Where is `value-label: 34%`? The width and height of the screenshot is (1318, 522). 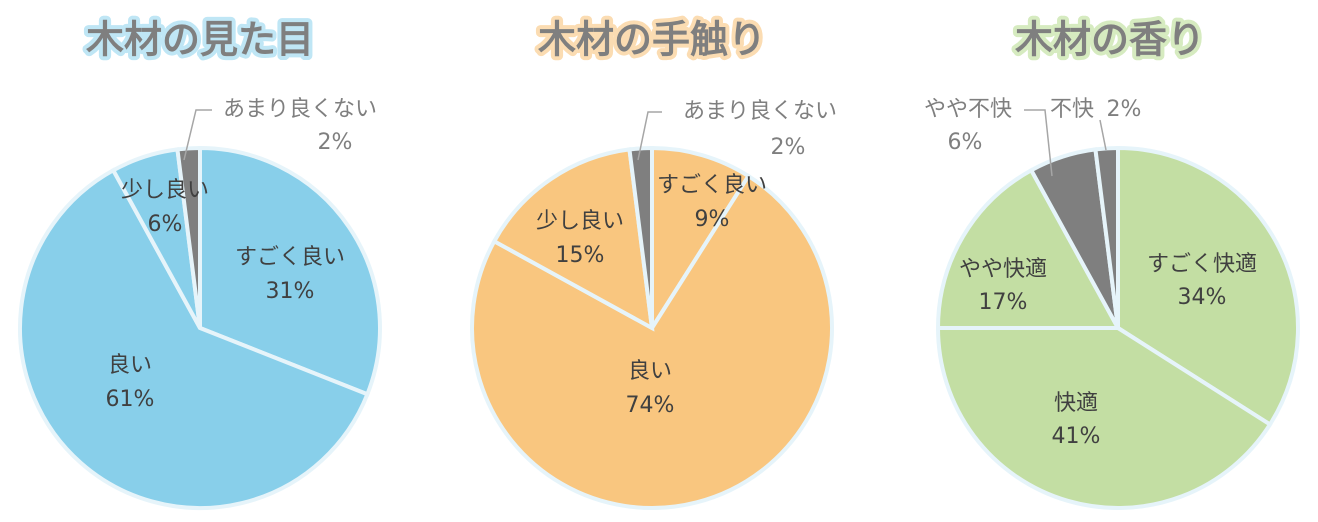
value-label: 34% is located at coordinates (1202, 297).